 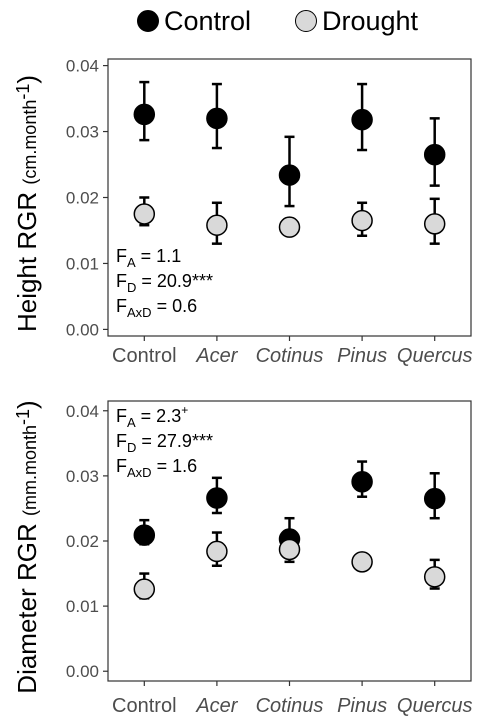 What do you see at coordinates (156, 308) in the screenshot?
I see `f-stat-annotation: FAxD = 0.6` at bounding box center [156, 308].